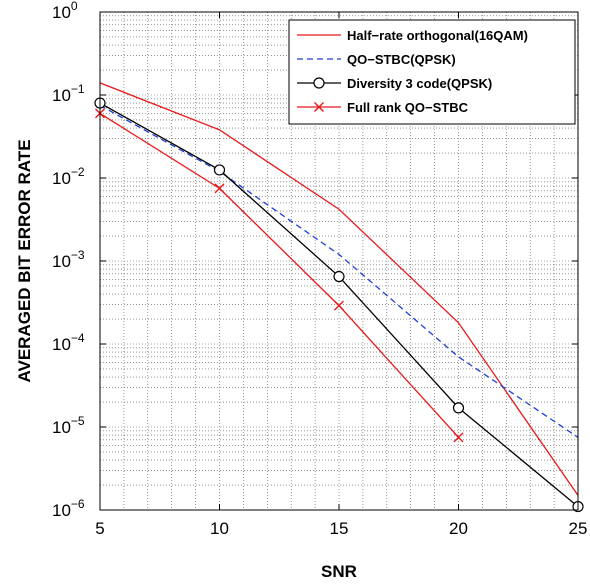 This screenshot has width=590, height=584. Describe the element at coordinates (65, 11) in the screenshot. I see `y-tick-label: 10⁰` at that location.